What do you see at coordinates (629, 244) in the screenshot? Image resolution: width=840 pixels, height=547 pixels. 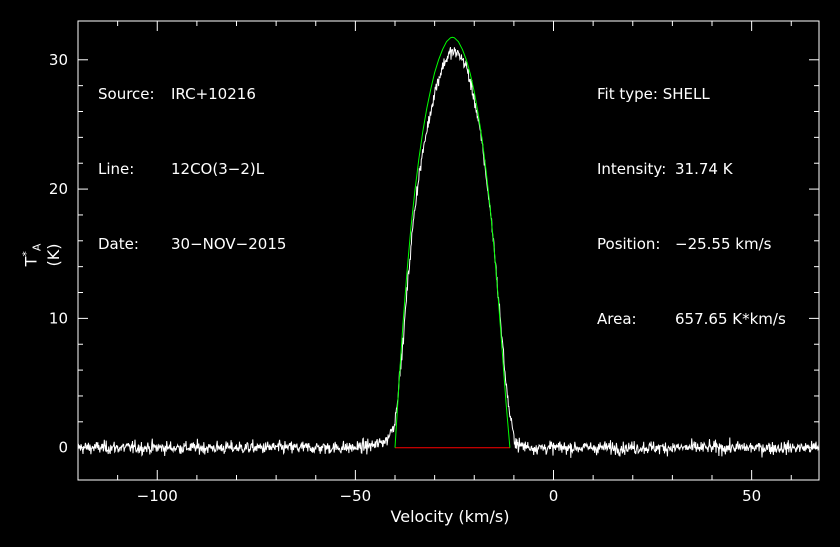 I see `position-label: Position:` at bounding box center [629, 244].